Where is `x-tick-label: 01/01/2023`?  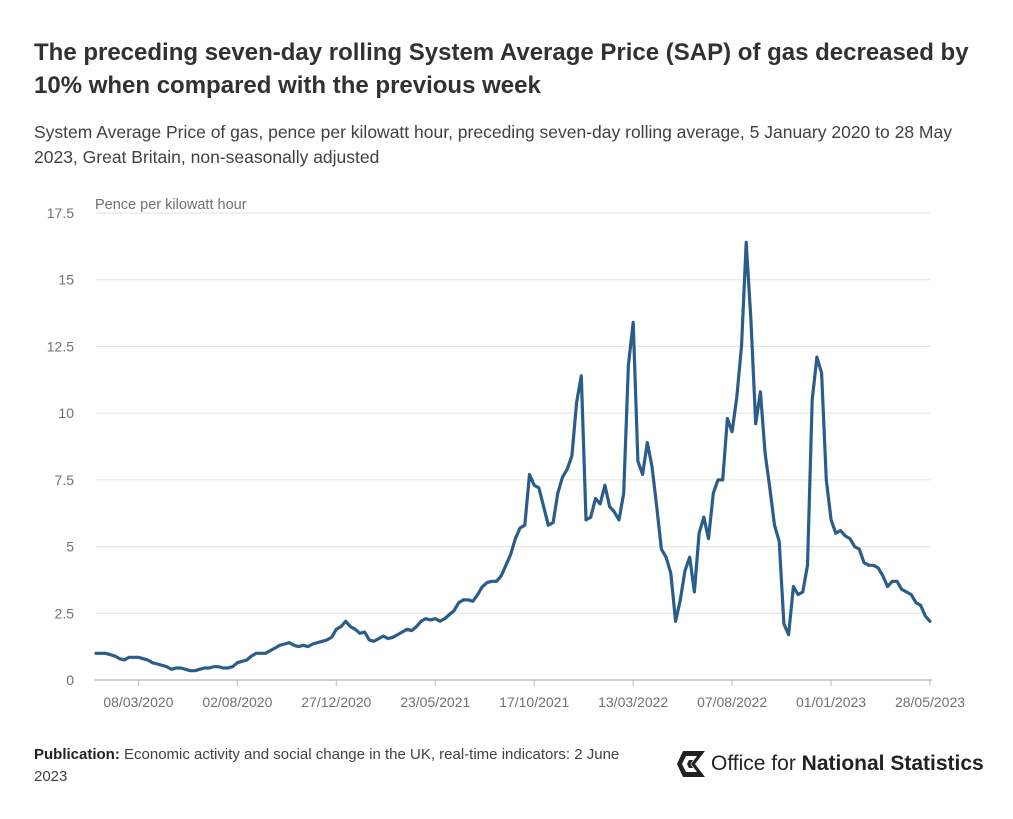
x-tick-label: 01/01/2023 is located at coordinates (831, 702).